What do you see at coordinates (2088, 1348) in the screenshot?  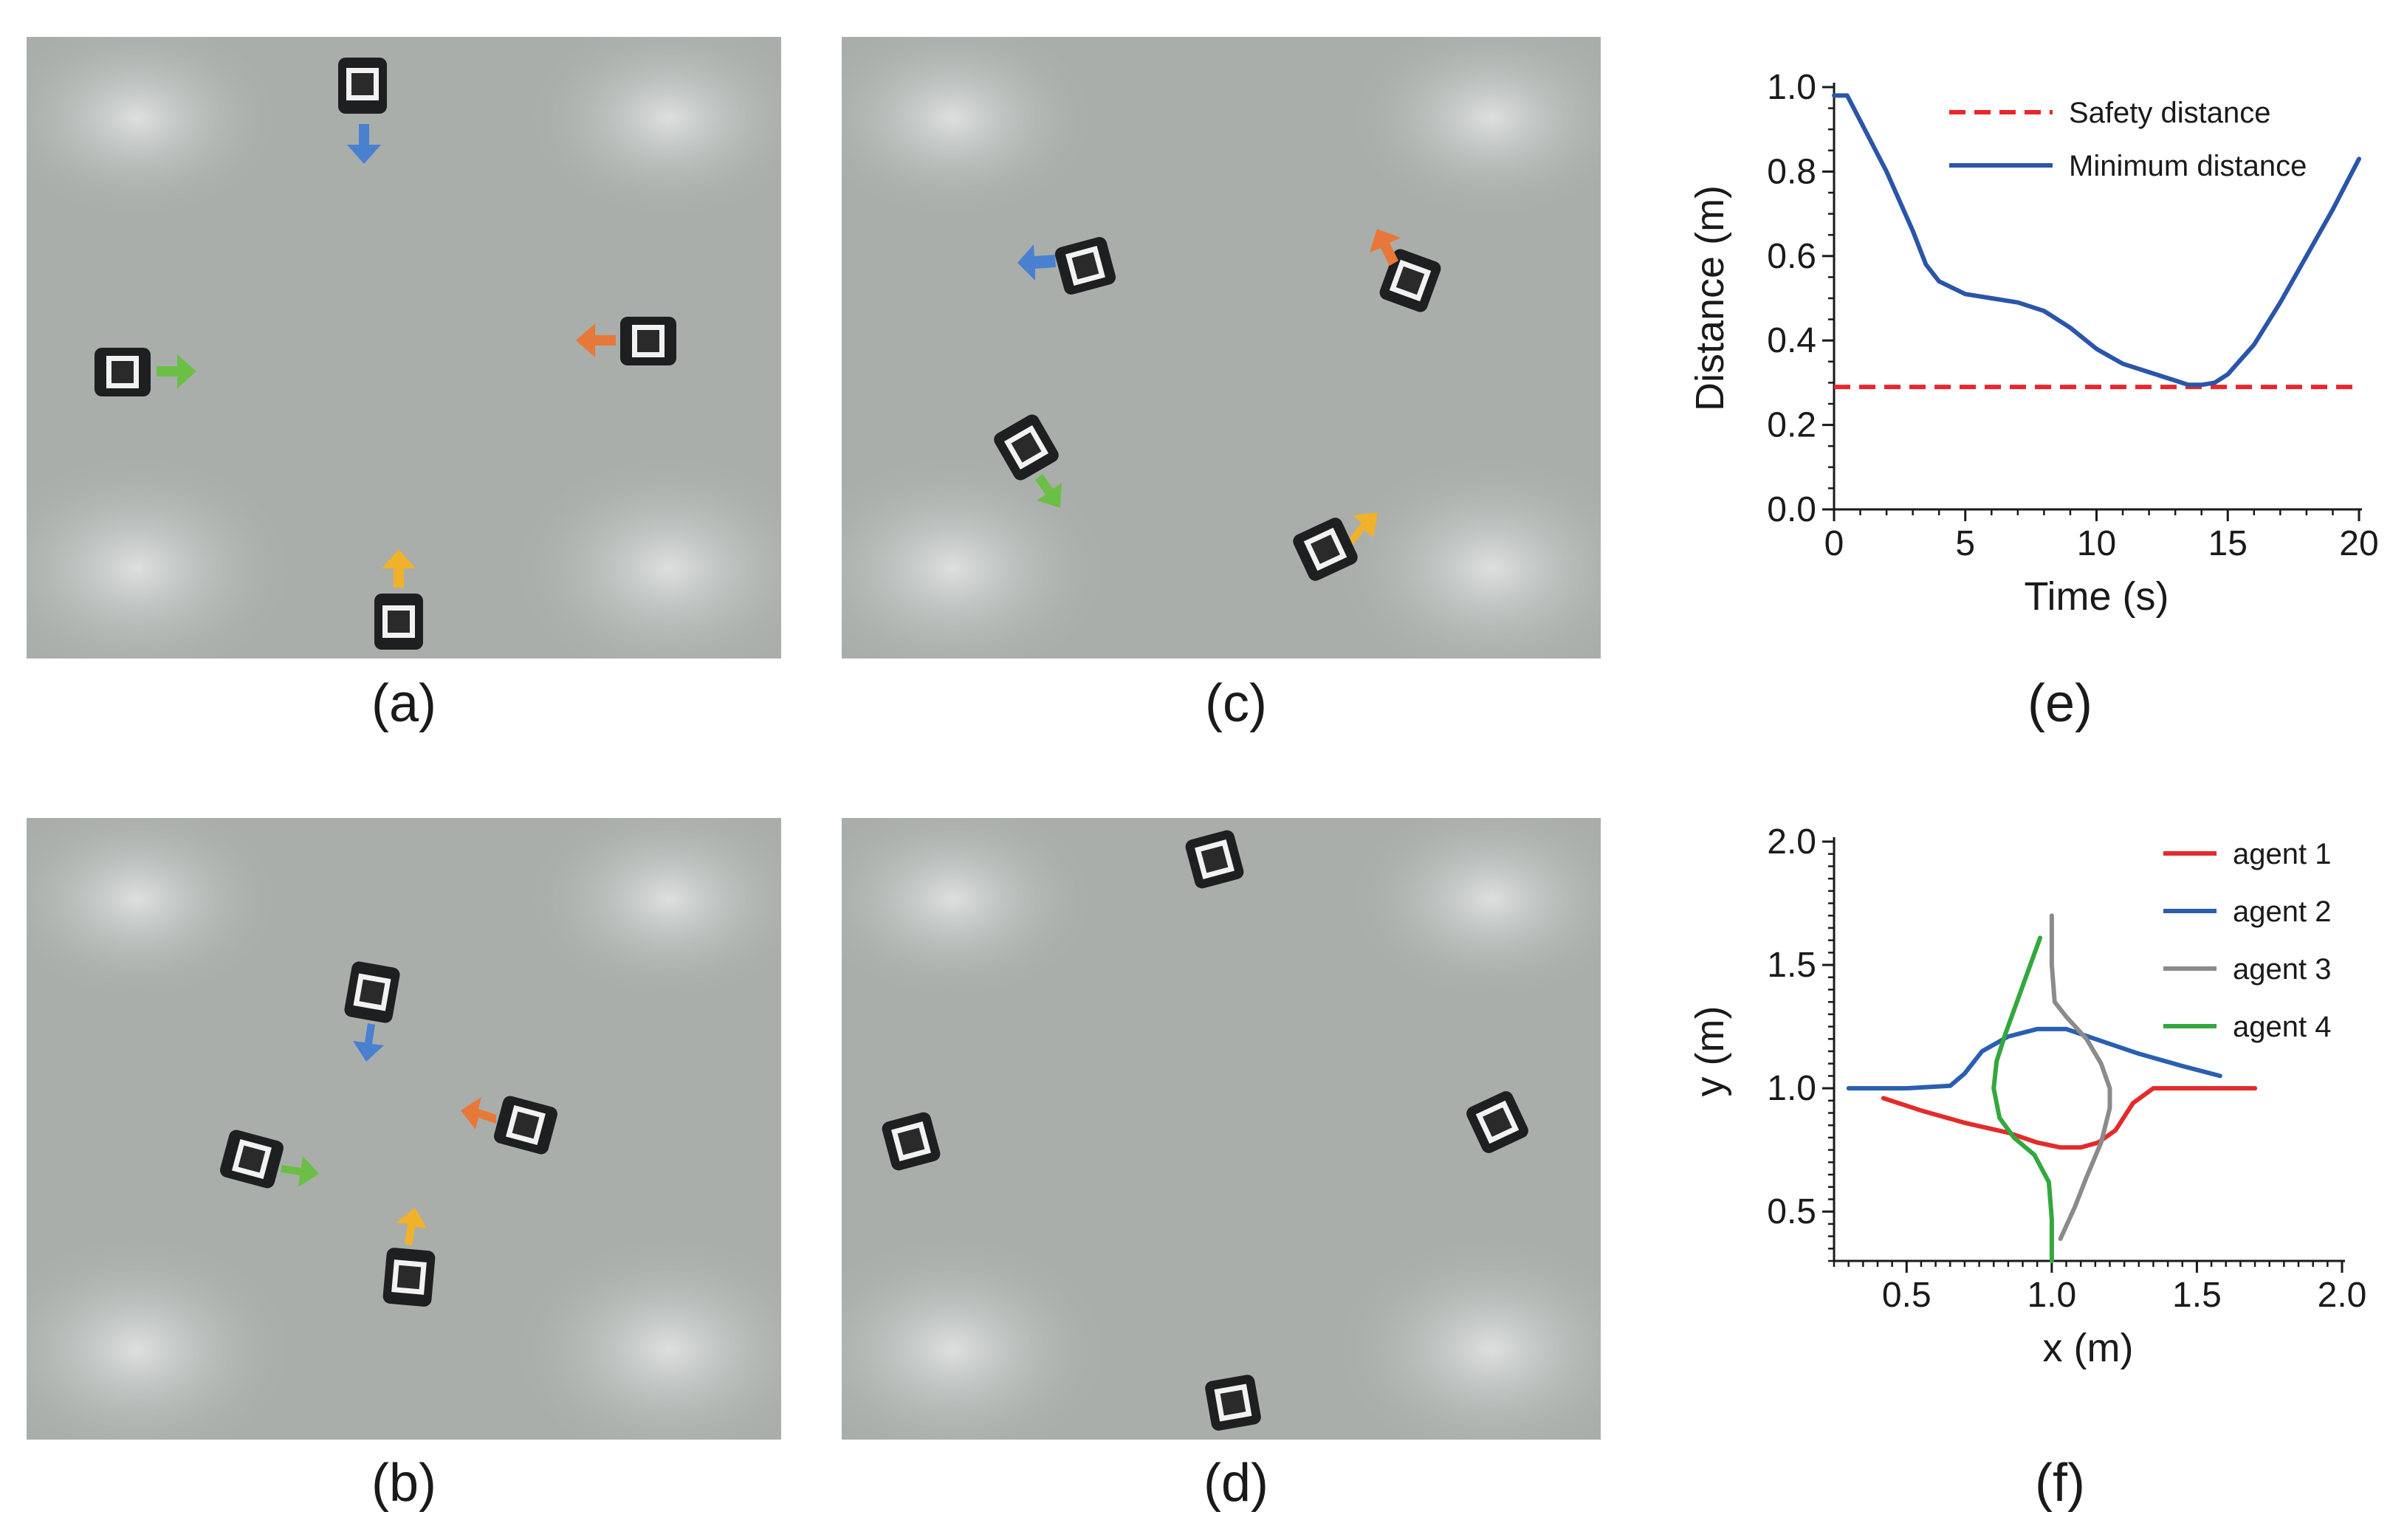 I see `x-axis-label: x (m)` at bounding box center [2088, 1348].